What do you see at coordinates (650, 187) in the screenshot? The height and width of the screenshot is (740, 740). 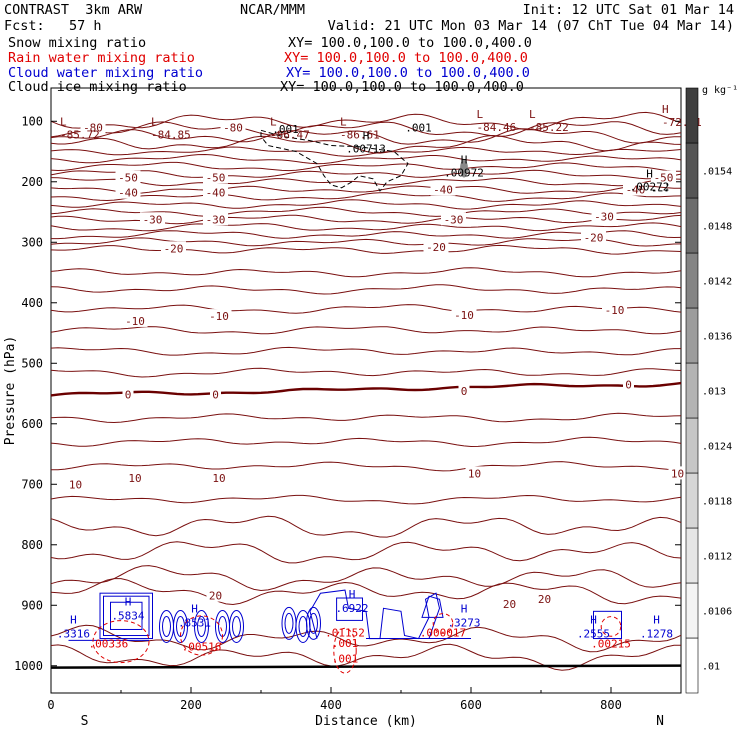 I see `cloud-ice-max-value: .00272` at bounding box center [650, 187].